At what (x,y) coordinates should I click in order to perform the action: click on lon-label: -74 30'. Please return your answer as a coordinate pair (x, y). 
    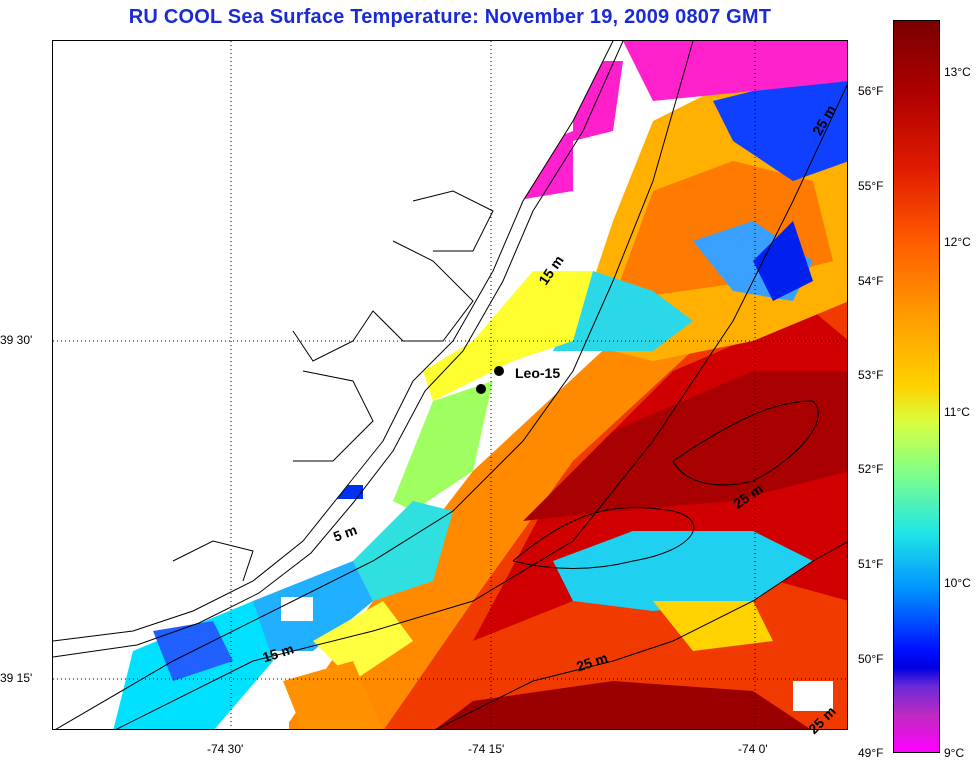
    Looking at the image, I should click on (225, 749).